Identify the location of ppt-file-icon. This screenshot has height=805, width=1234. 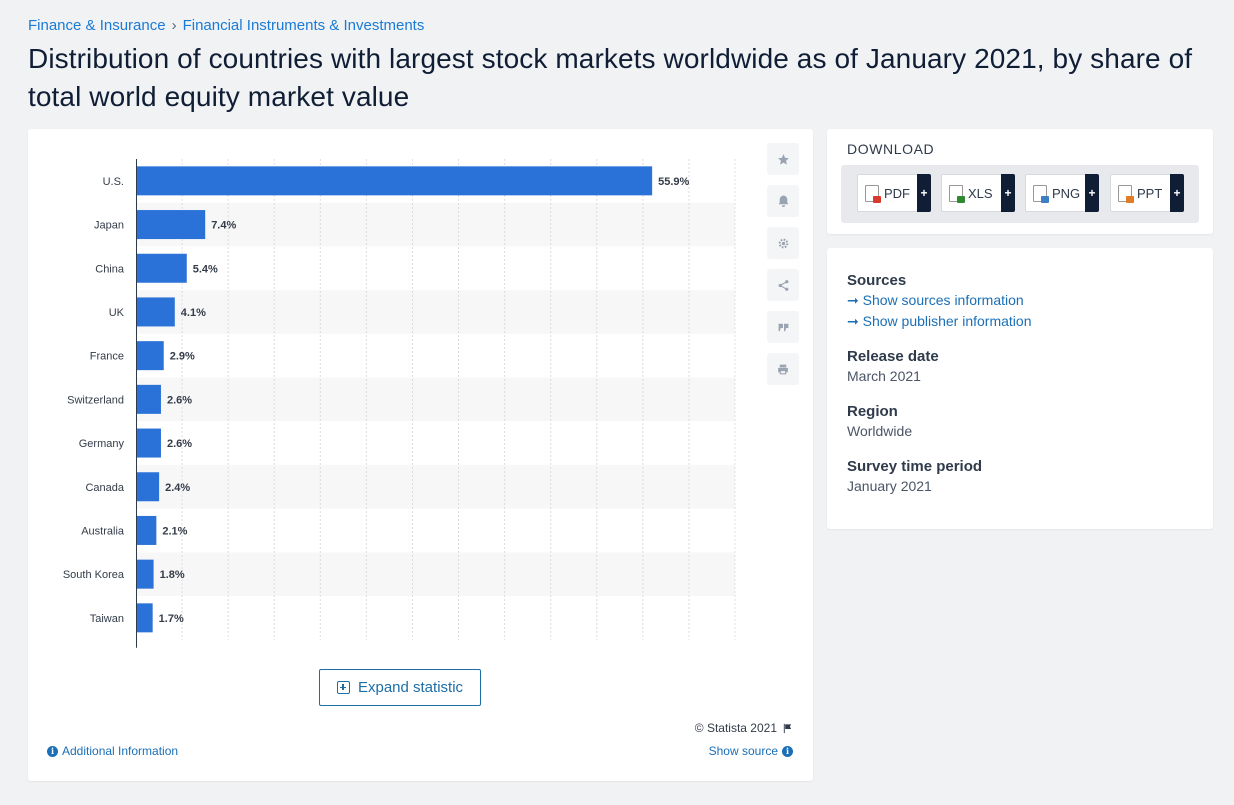
(1126, 193).